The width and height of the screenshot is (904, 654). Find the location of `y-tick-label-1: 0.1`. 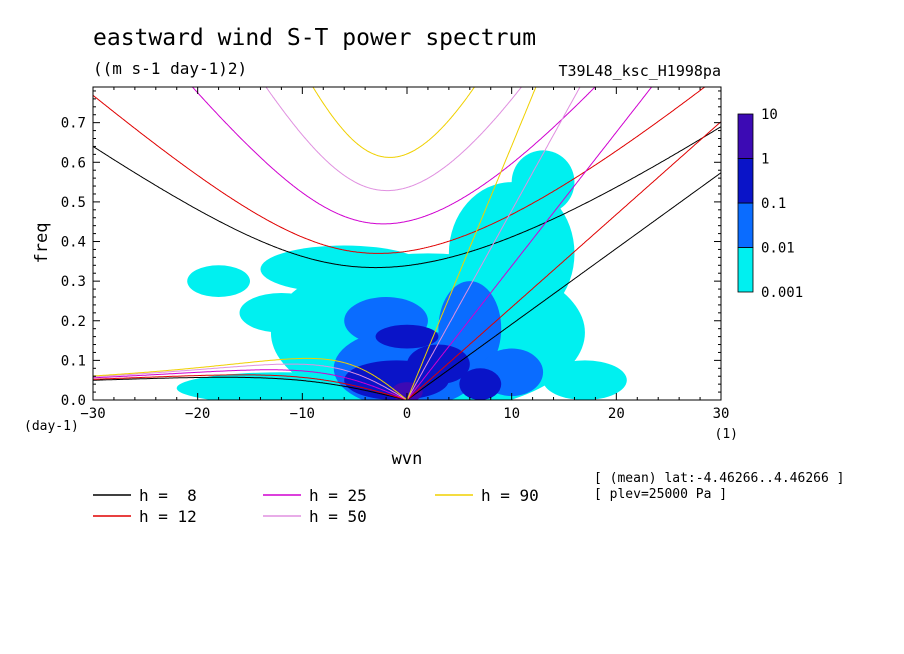

y-tick-label-1: 0.1 is located at coordinates (73, 361).